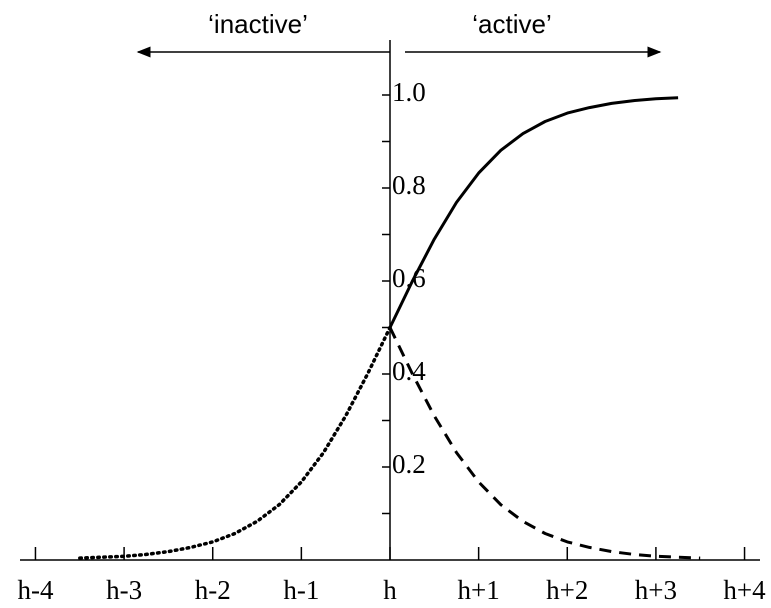 The height and width of the screenshot is (608, 771). I want to click on y-tick-label: 1.0, so click(409, 92).